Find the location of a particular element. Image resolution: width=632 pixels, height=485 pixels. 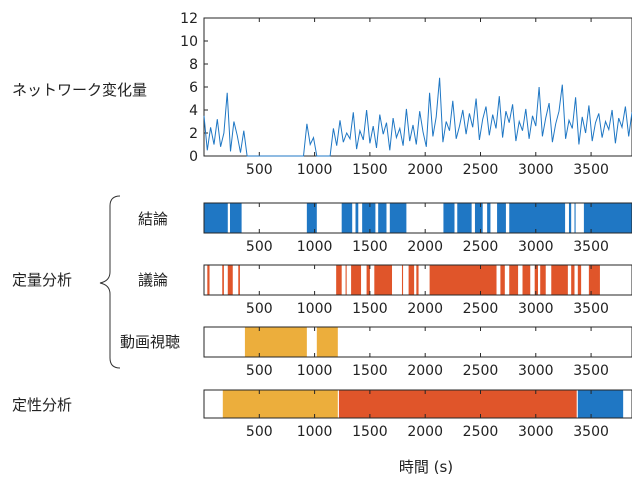

conclusion-xtick-label-6: 3500 is located at coordinates (591, 247).